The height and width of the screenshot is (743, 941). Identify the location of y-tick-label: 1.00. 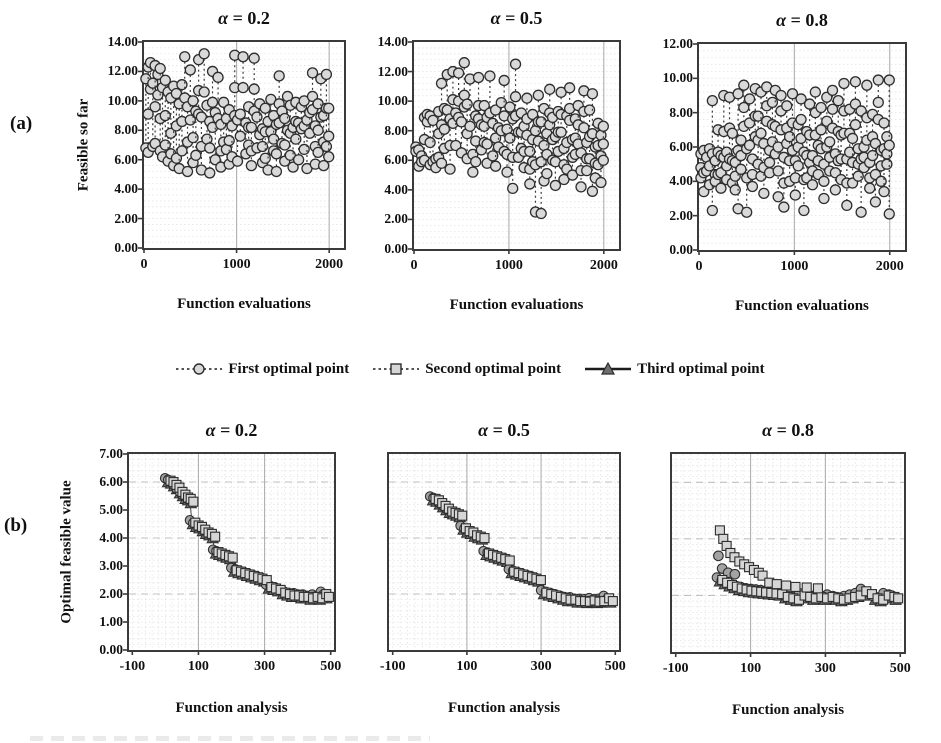
(111, 621).